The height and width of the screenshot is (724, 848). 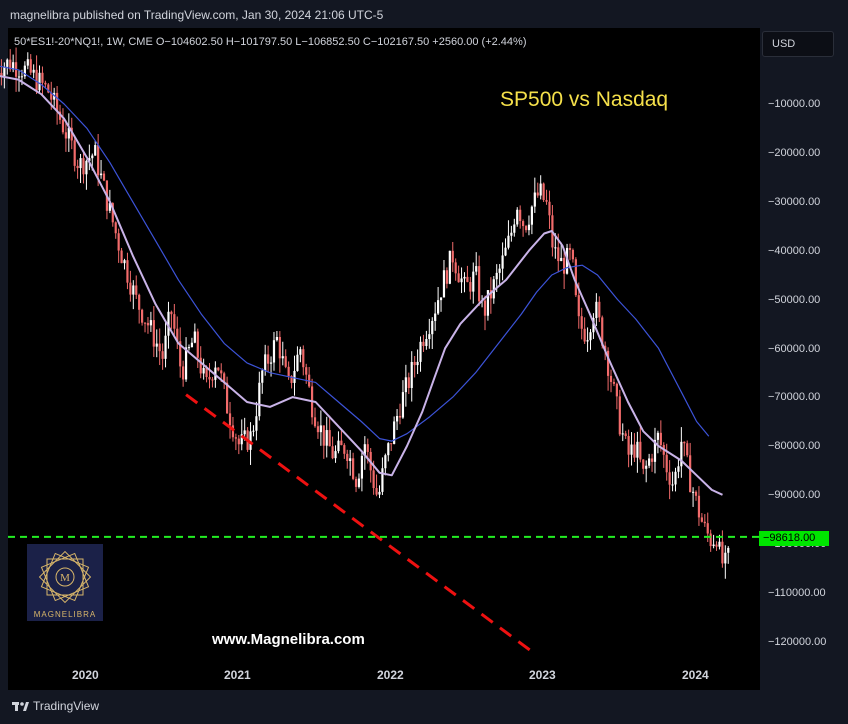 I want to click on y-tick-label: −40000.00, so click(x=794, y=251).